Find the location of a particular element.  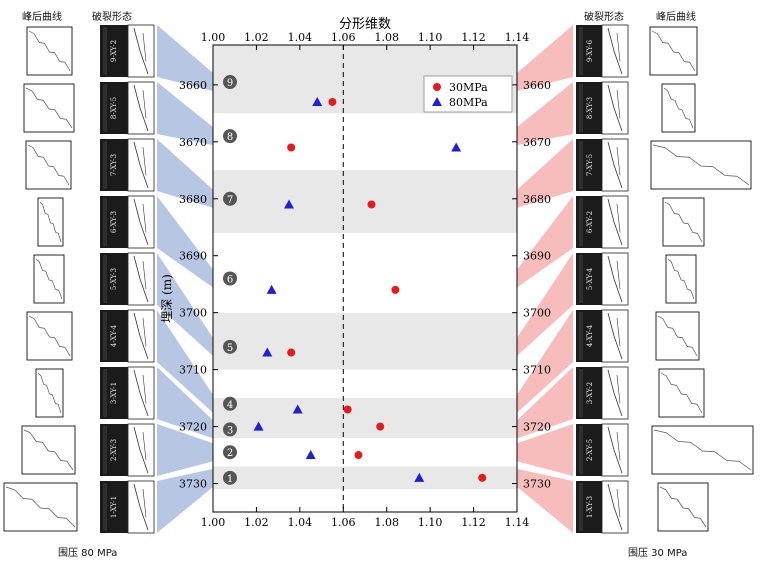

y-tick-label-right: 3730 is located at coordinates (537, 484).